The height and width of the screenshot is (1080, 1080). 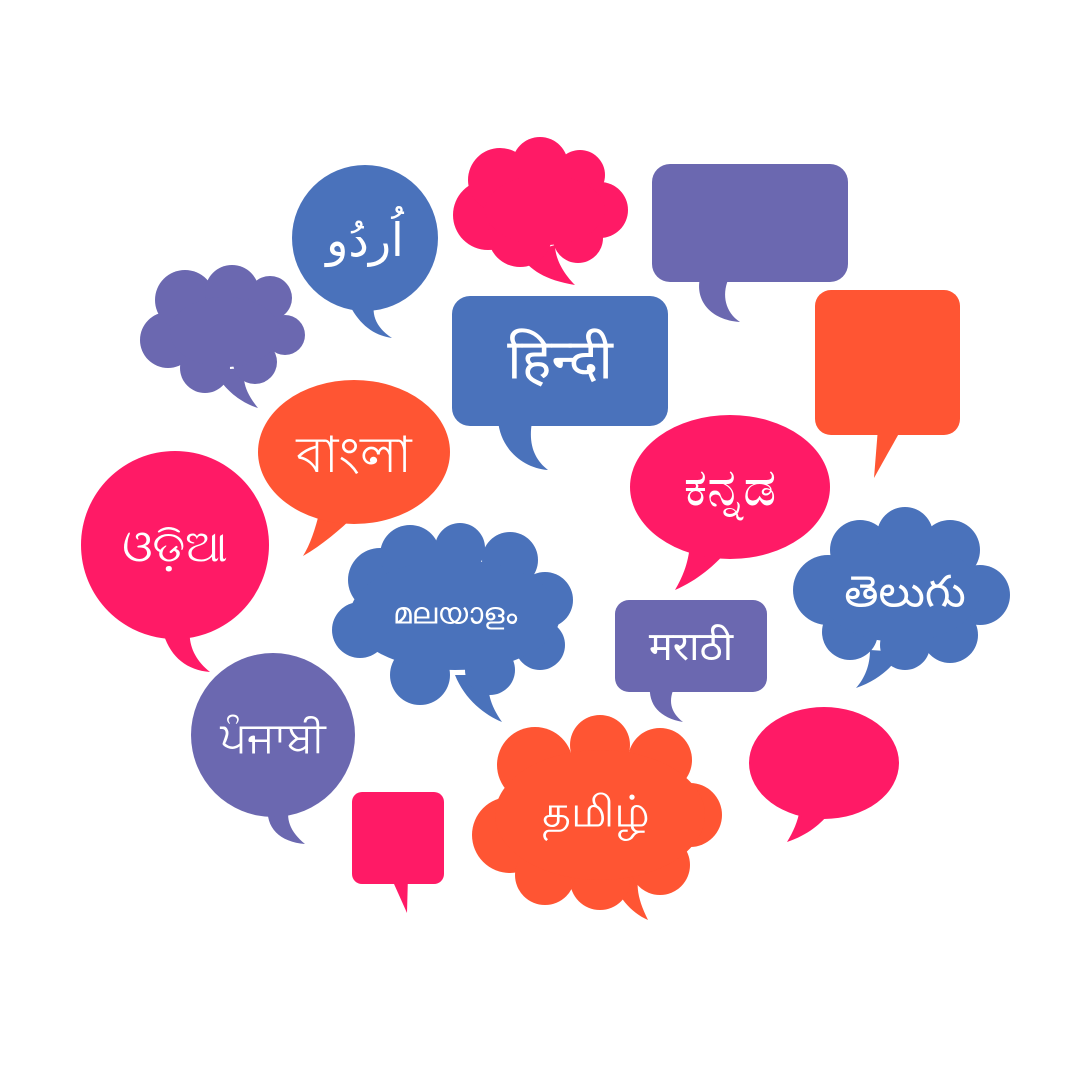 I want to click on bubble-marathi: मराठी, so click(x=691, y=661).